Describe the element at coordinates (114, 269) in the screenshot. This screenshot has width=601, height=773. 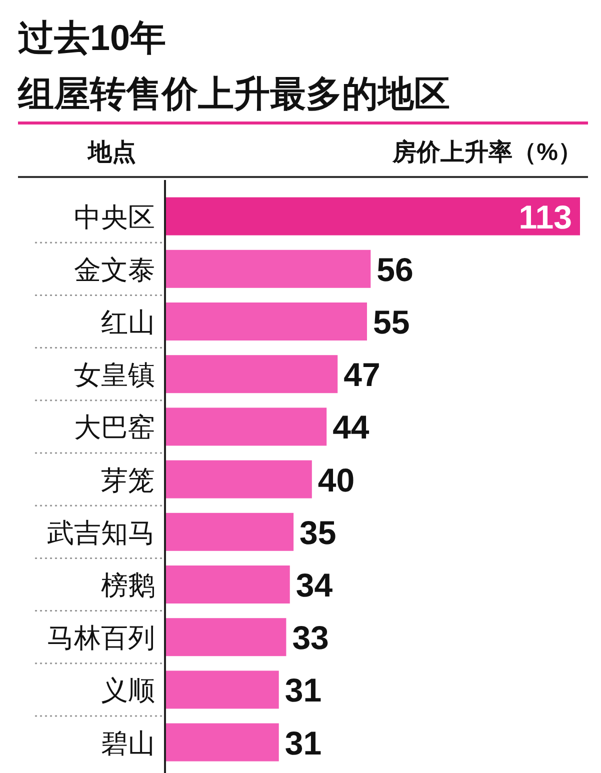
I see `y-tick-label: 金文泰` at that location.